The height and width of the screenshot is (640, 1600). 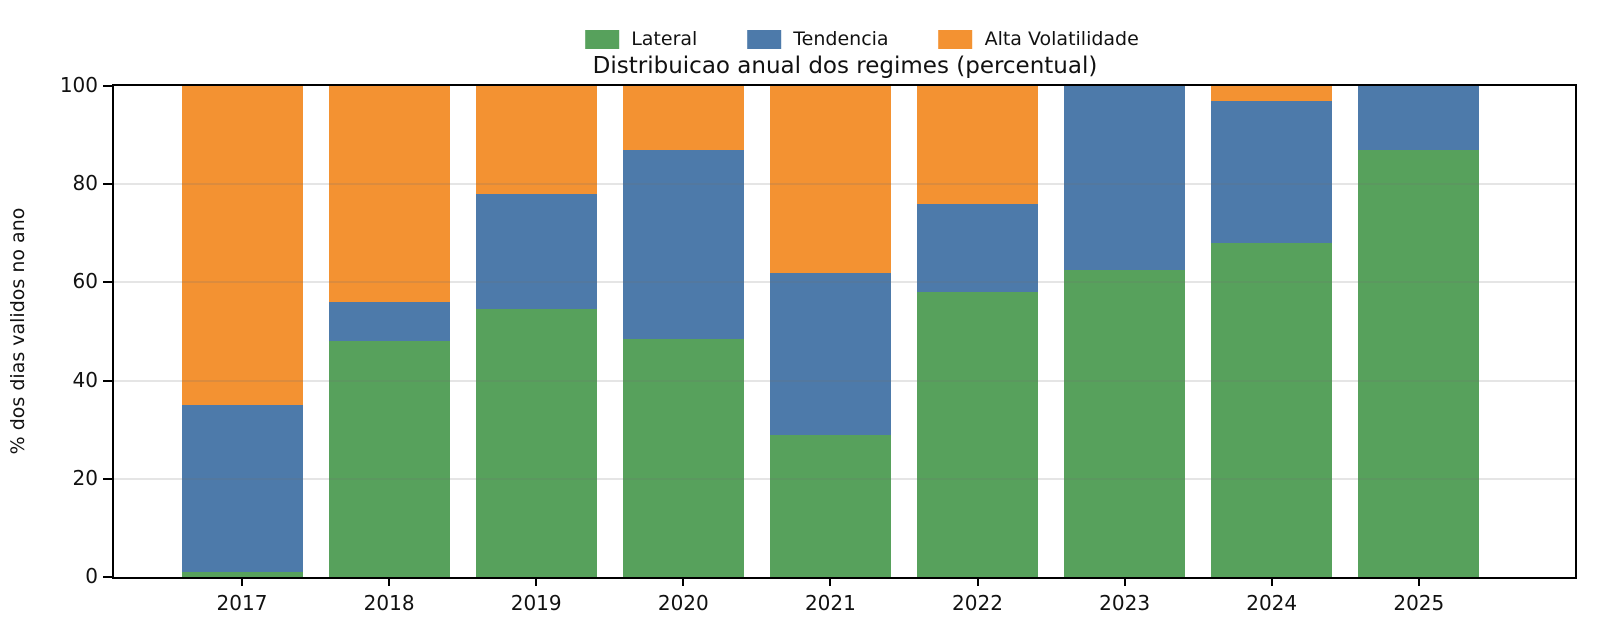 I want to click on segment-lateral-2020, so click(x=683, y=457).